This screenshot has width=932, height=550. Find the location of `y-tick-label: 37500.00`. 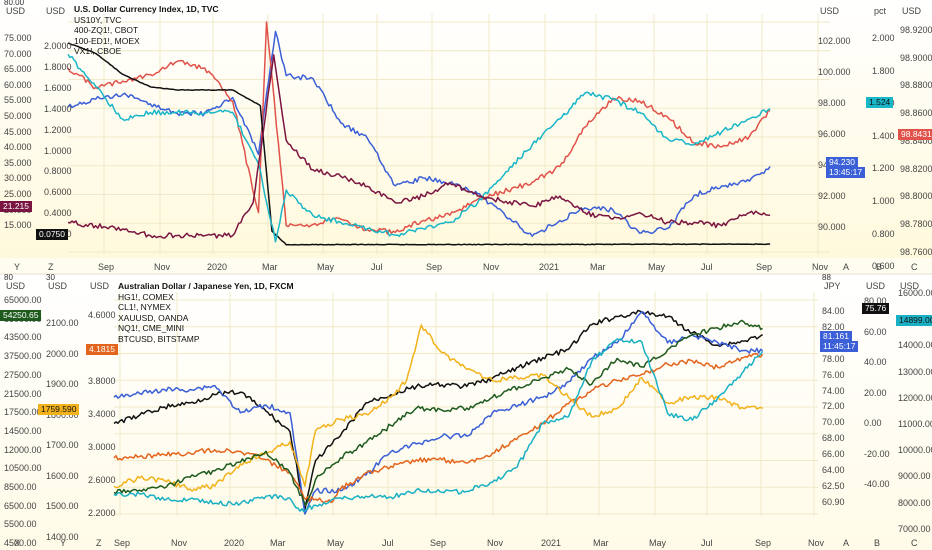

y-tick-label: 37500.00 is located at coordinates (23, 356).